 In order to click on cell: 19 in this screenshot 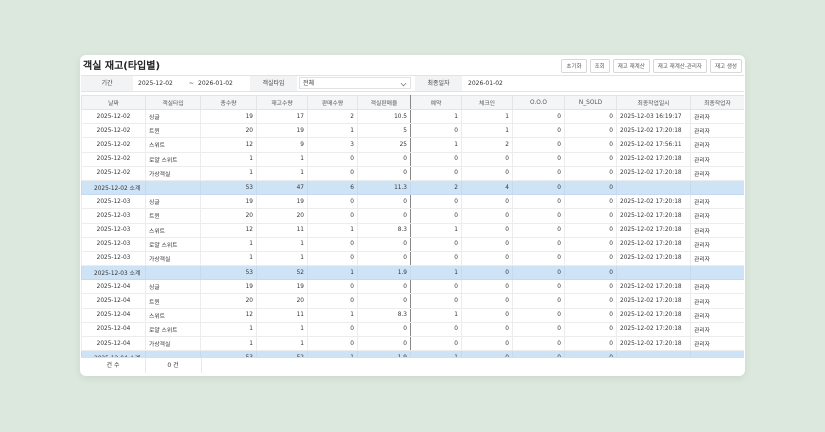, I will do `click(282, 287)`.